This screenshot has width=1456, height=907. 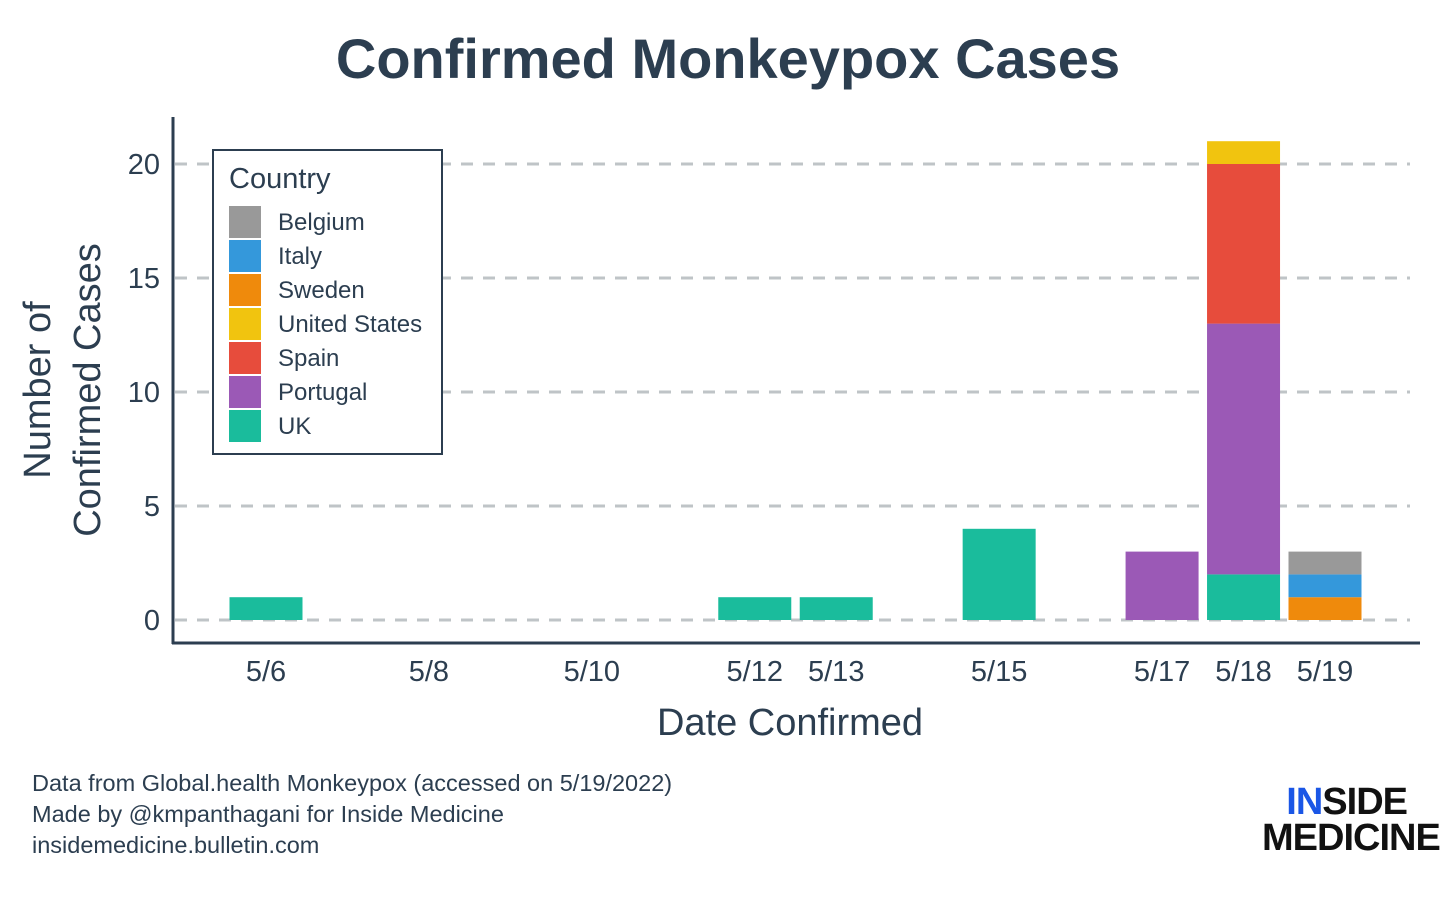 What do you see at coordinates (350, 324) in the screenshot?
I see `legend-label-united-states: United States` at bounding box center [350, 324].